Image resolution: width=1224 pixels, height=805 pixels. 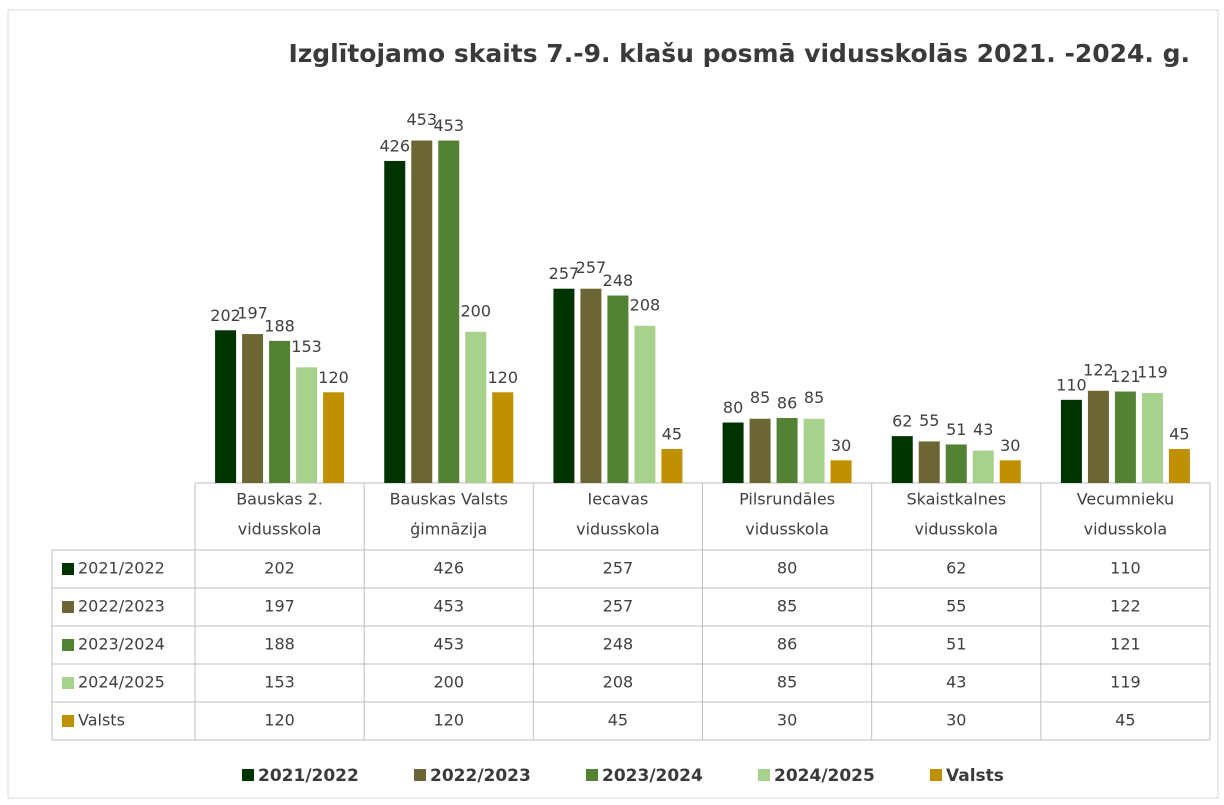 I want to click on table-cell: 45, so click(x=1125, y=720).